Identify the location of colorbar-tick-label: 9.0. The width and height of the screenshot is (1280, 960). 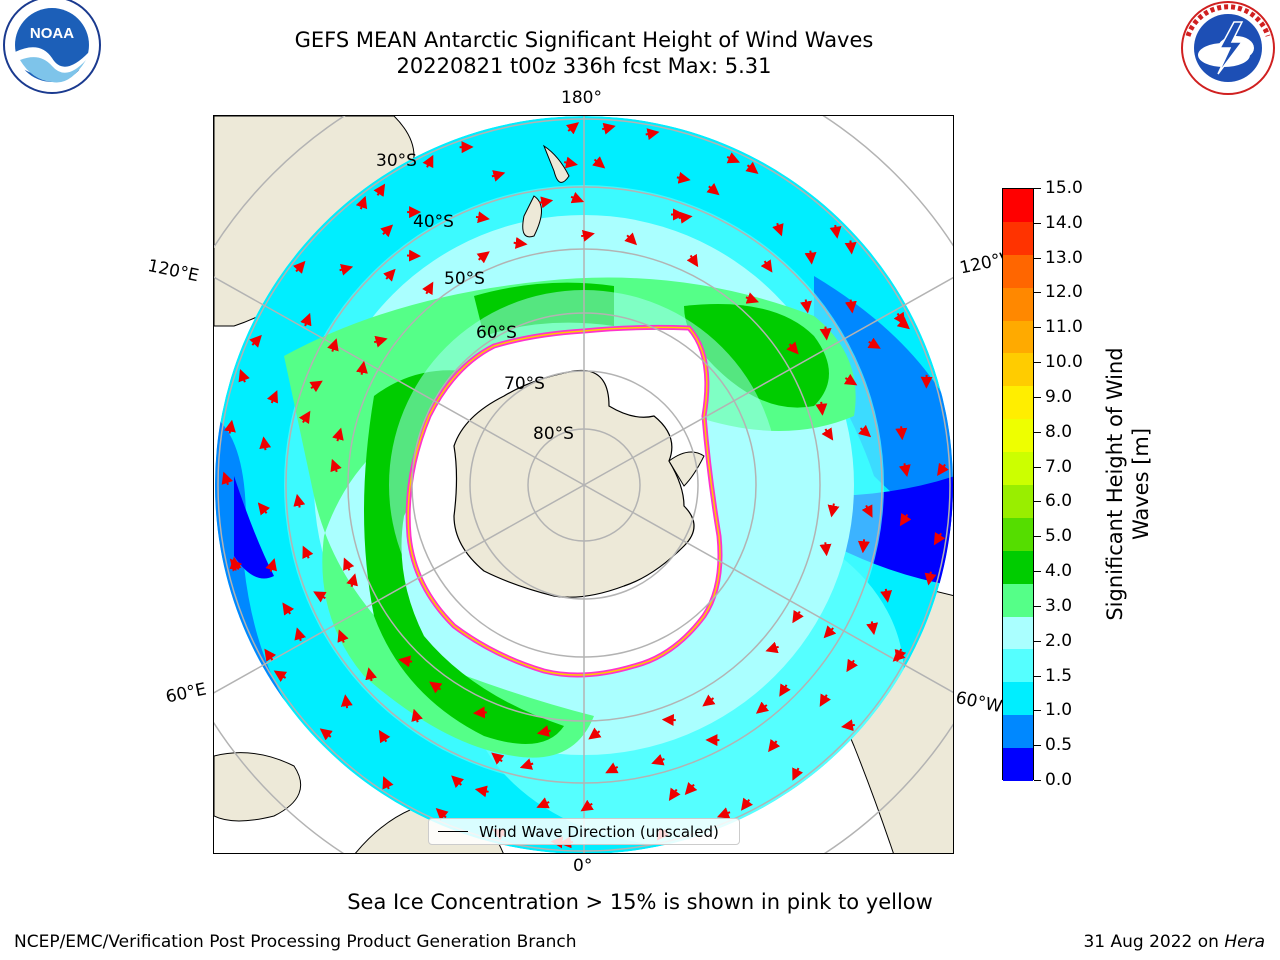
(1059, 396).